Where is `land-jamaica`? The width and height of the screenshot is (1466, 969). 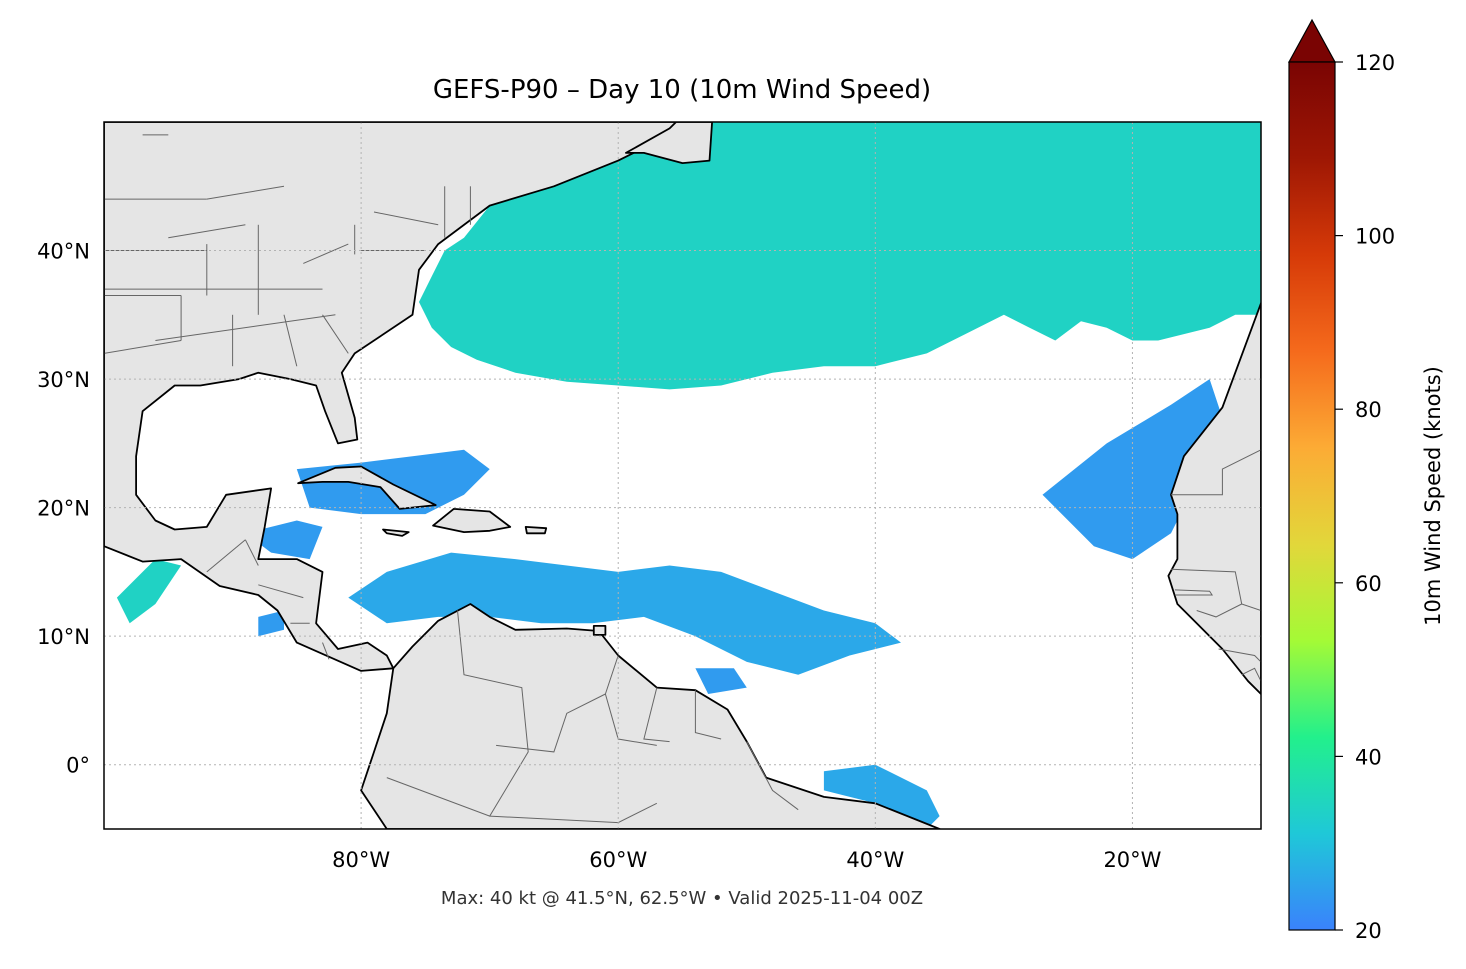 land-jamaica is located at coordinates (396, 532).